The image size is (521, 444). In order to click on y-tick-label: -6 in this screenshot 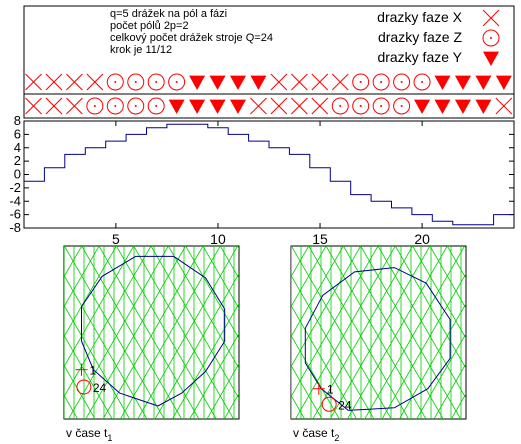, I will do `click(15, 214)`.